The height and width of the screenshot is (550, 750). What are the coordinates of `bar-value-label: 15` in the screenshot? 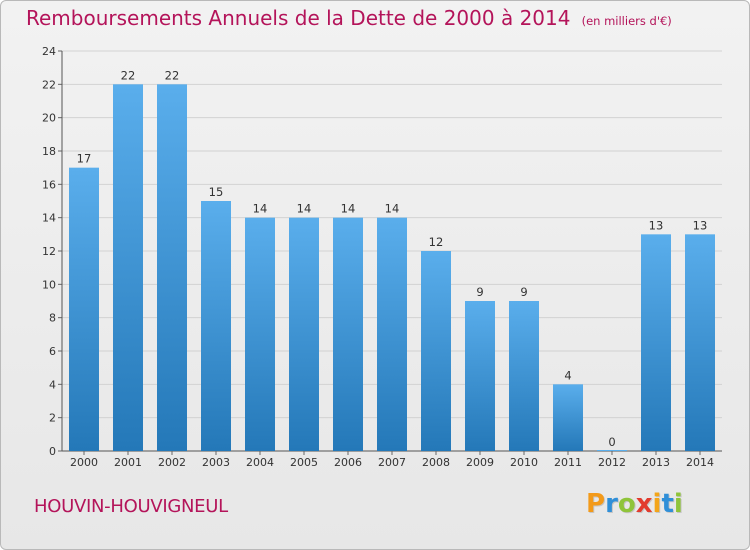 It's located at (216, 192).